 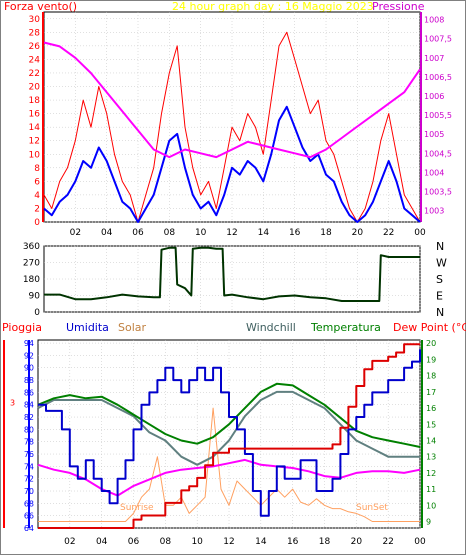 What do you see at coordinates (35, 47) in the screenshot?
I see `wind-y-tick-label: 26` at bounding box center [35, 47].